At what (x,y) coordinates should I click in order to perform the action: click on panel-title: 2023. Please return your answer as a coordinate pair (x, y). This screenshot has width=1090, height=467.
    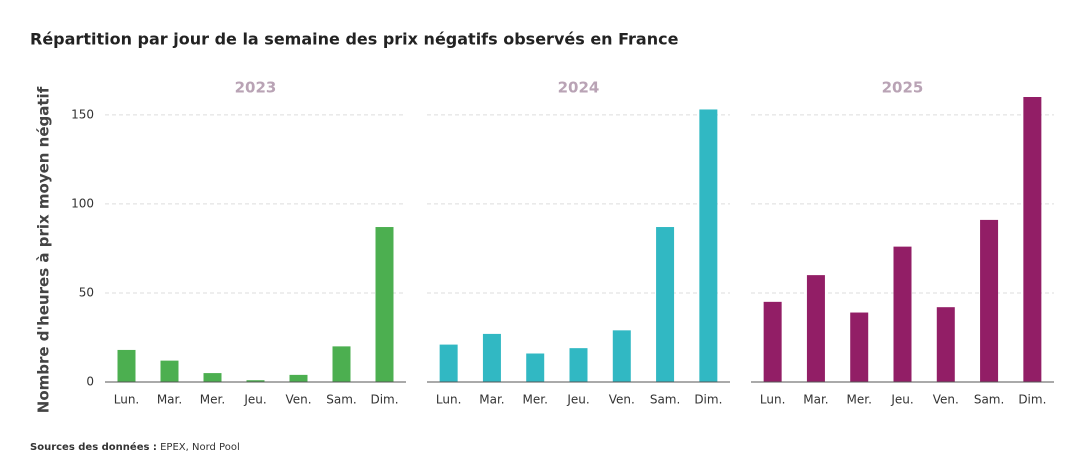
    Looking at the image, I should click on (256, 88).